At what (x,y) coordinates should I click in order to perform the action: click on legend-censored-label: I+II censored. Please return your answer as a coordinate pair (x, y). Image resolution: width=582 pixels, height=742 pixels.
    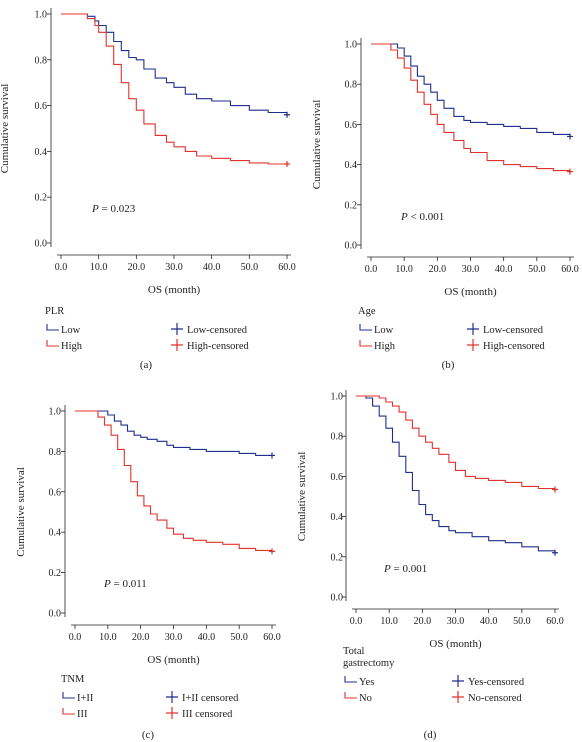
    Looking at the image, I should click on (210, 698).